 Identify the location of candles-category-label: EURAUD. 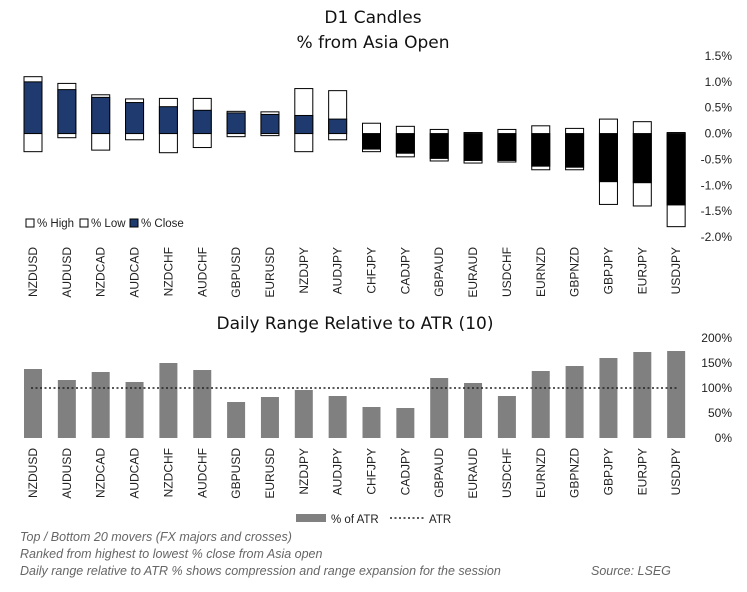
(473, 272).